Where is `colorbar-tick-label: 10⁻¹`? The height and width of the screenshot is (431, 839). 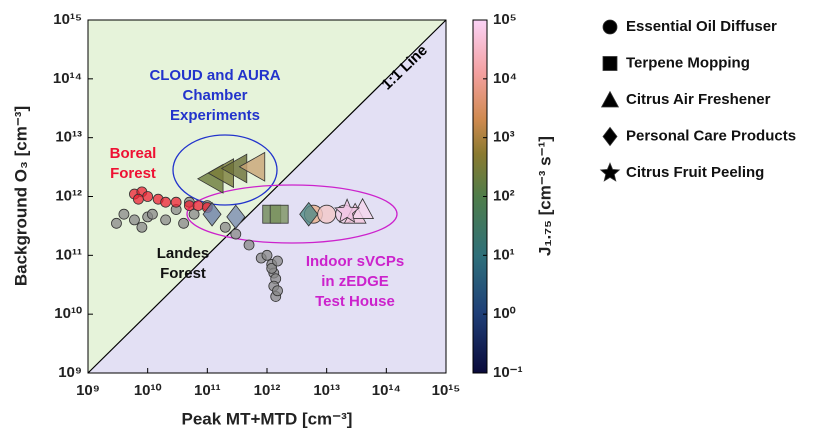
colorbar-tick-label: 10⁻¹ is located at coordinates (508, 372).